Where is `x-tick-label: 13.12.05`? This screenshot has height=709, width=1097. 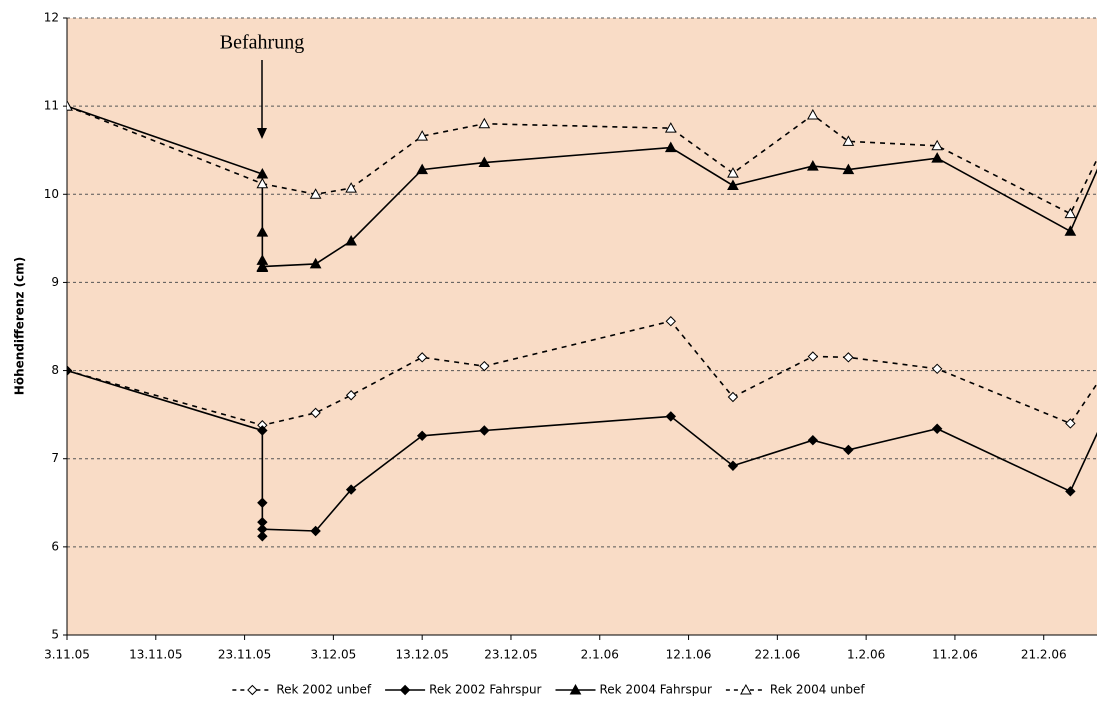
x-tick-label: 13.12.05 is located at coordinates (421, 655).